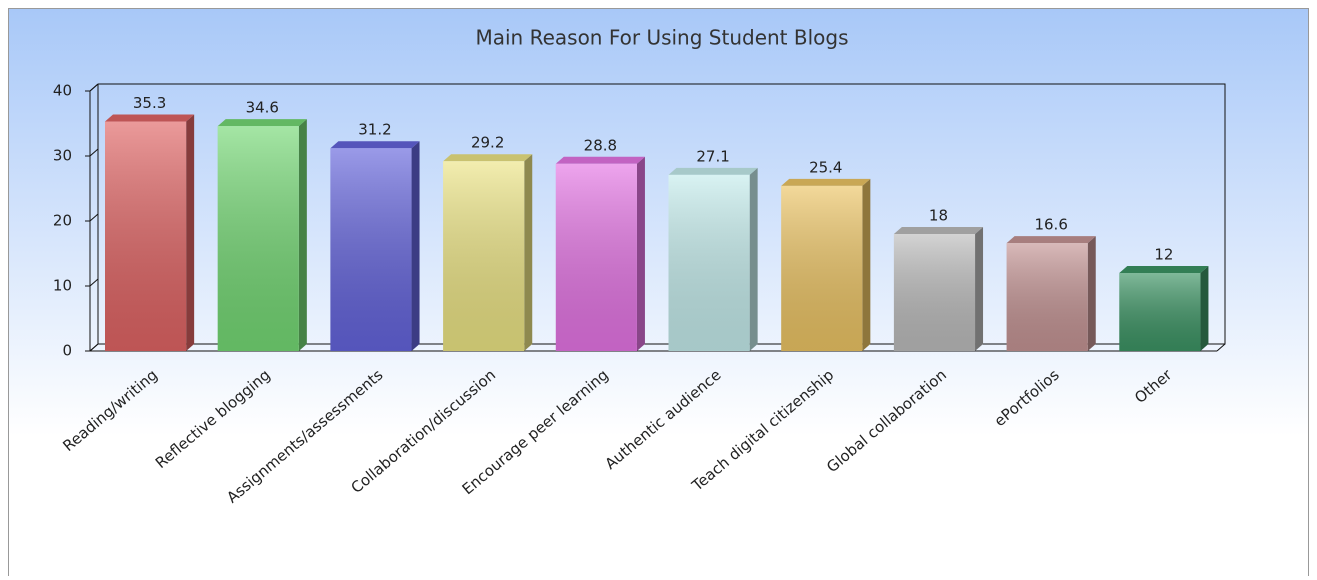  I want to click on y-tick-label: 40, so click(62, 91).